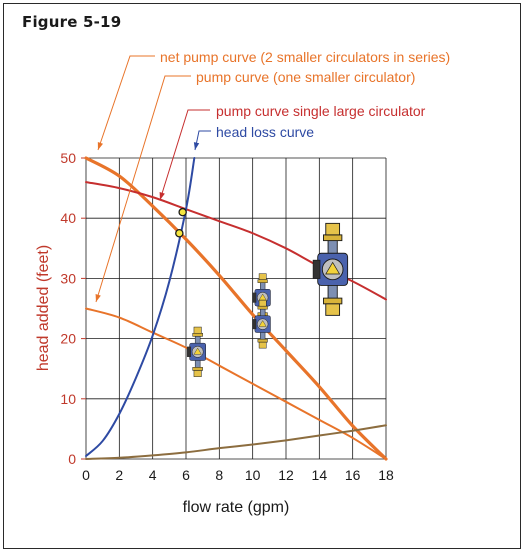  I want to click on large-circulator-icon, so click(330, 269).